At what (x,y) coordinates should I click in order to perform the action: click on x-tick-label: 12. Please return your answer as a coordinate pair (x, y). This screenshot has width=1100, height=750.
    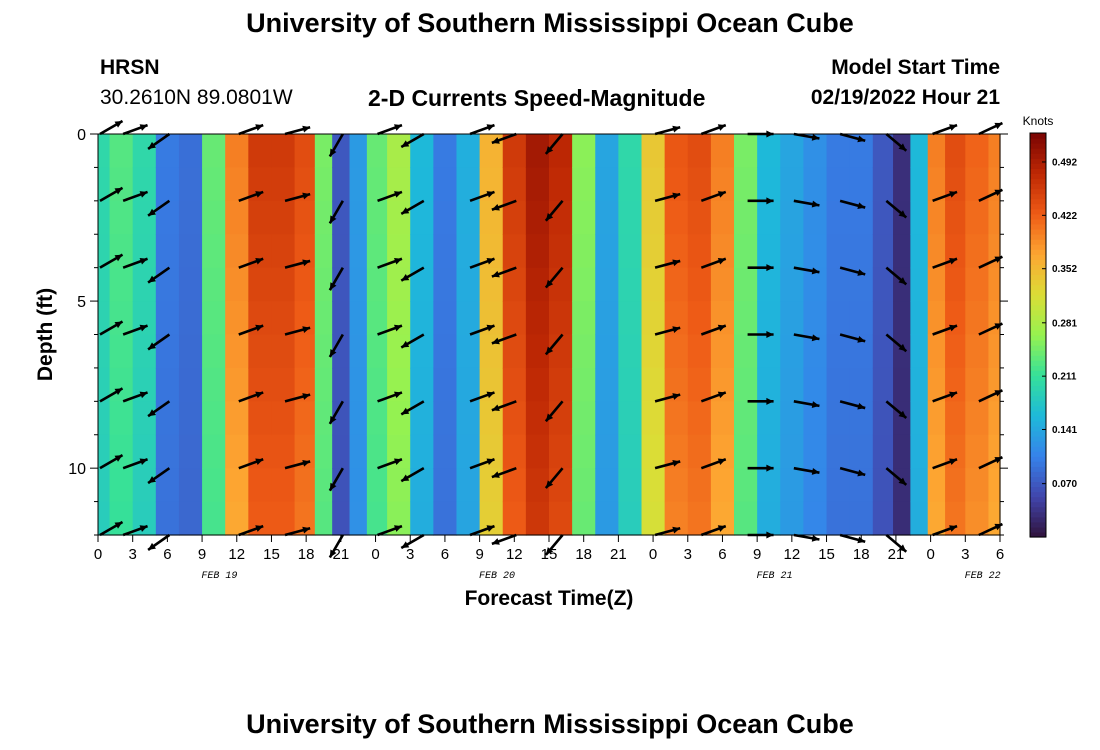
    Looking at the image, I should click on (514, 554).